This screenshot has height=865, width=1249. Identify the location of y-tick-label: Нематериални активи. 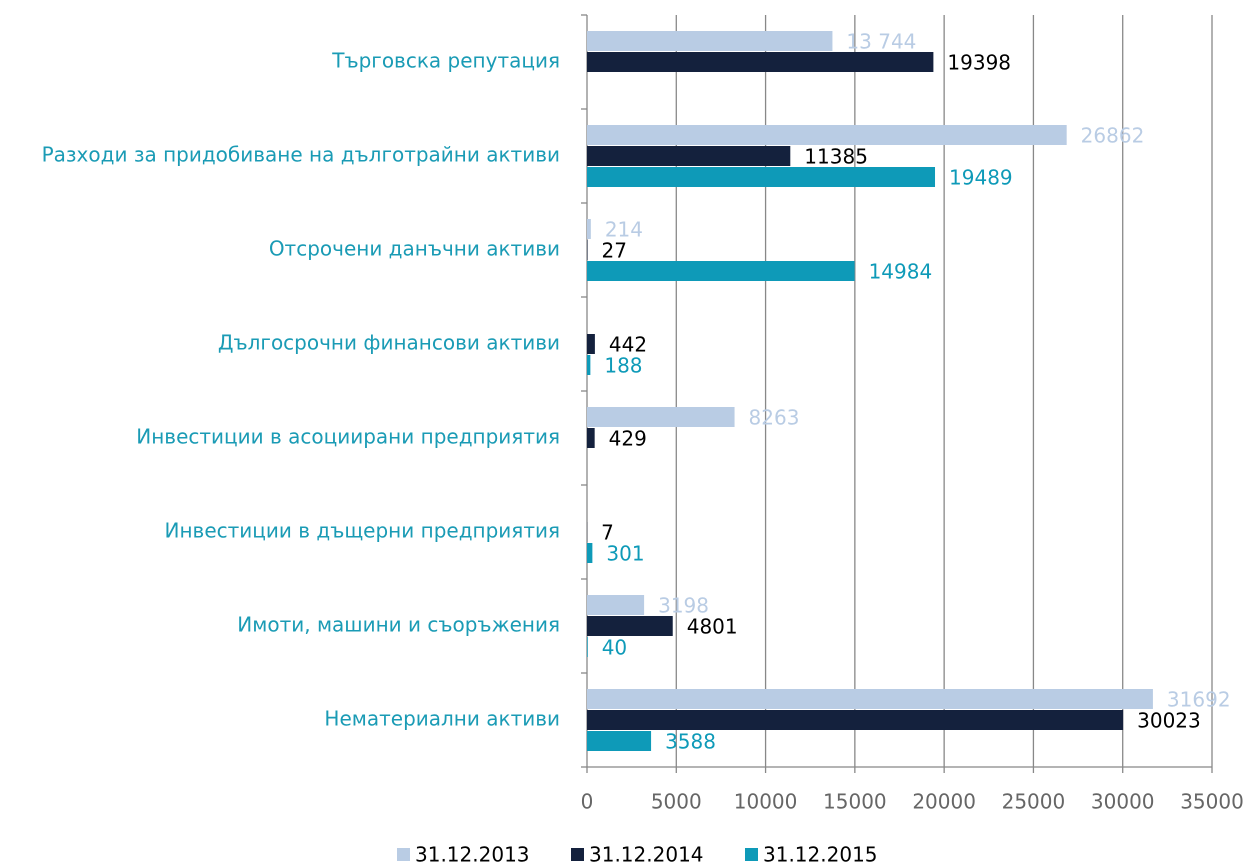
(442, 719).